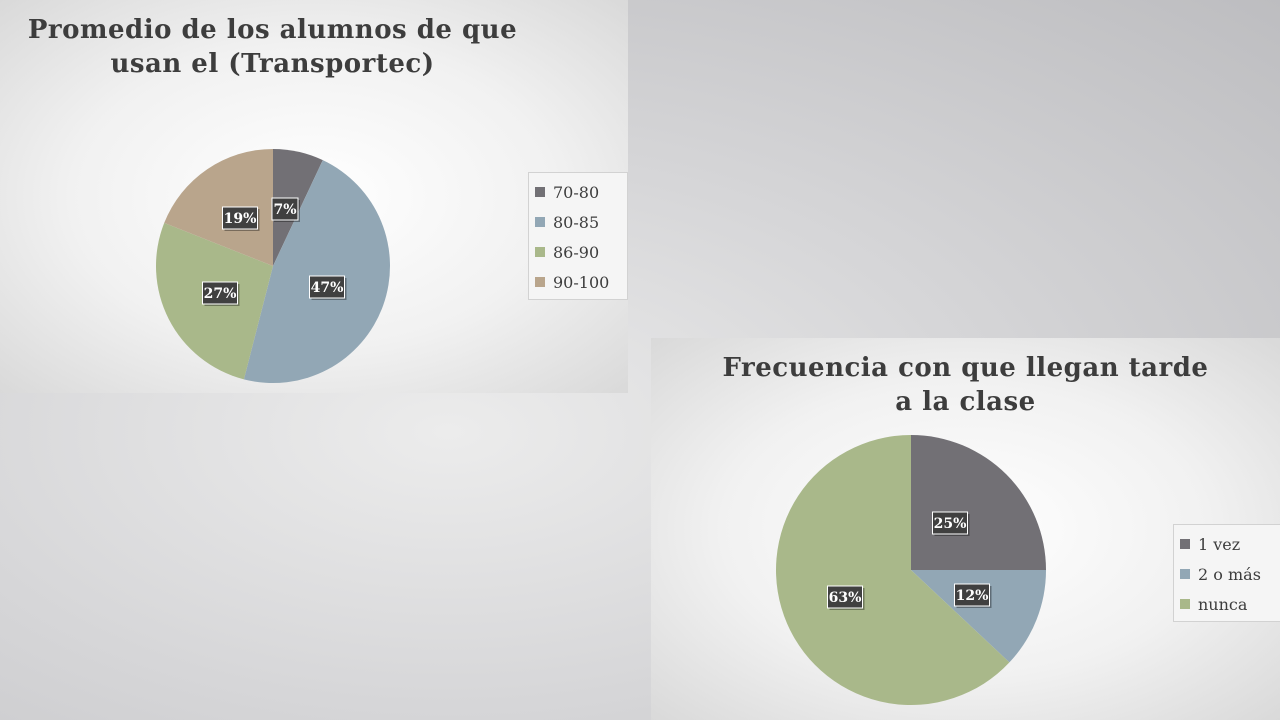  I want to click on legend-label: 86-90, so click(576, 252).